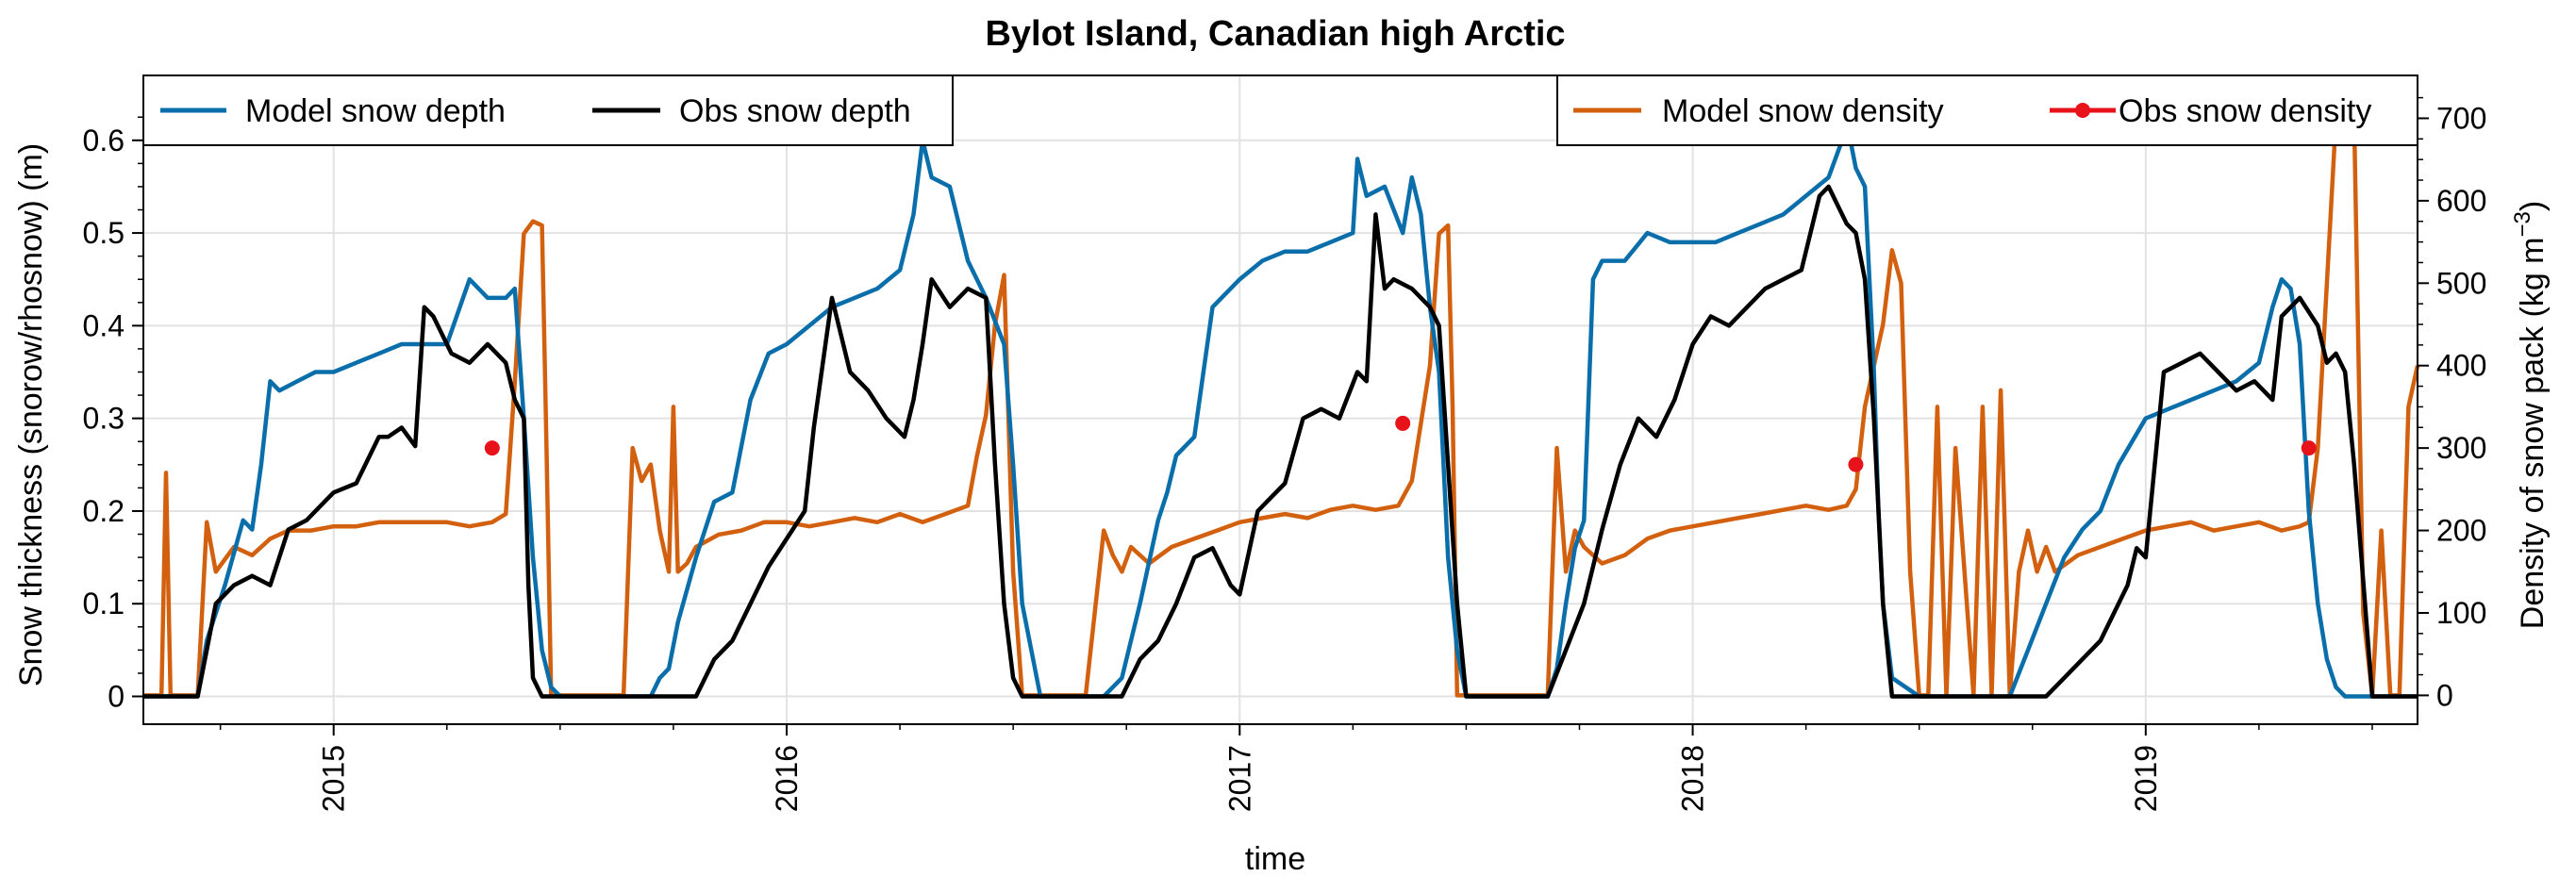 The image size is (2576, 893). What do you see at coordinates (2533, 434) in the screenshot?
I see `right-y-axis-label-prefix: Density of snow pack (kg m` at bounding box center [2533, 434].